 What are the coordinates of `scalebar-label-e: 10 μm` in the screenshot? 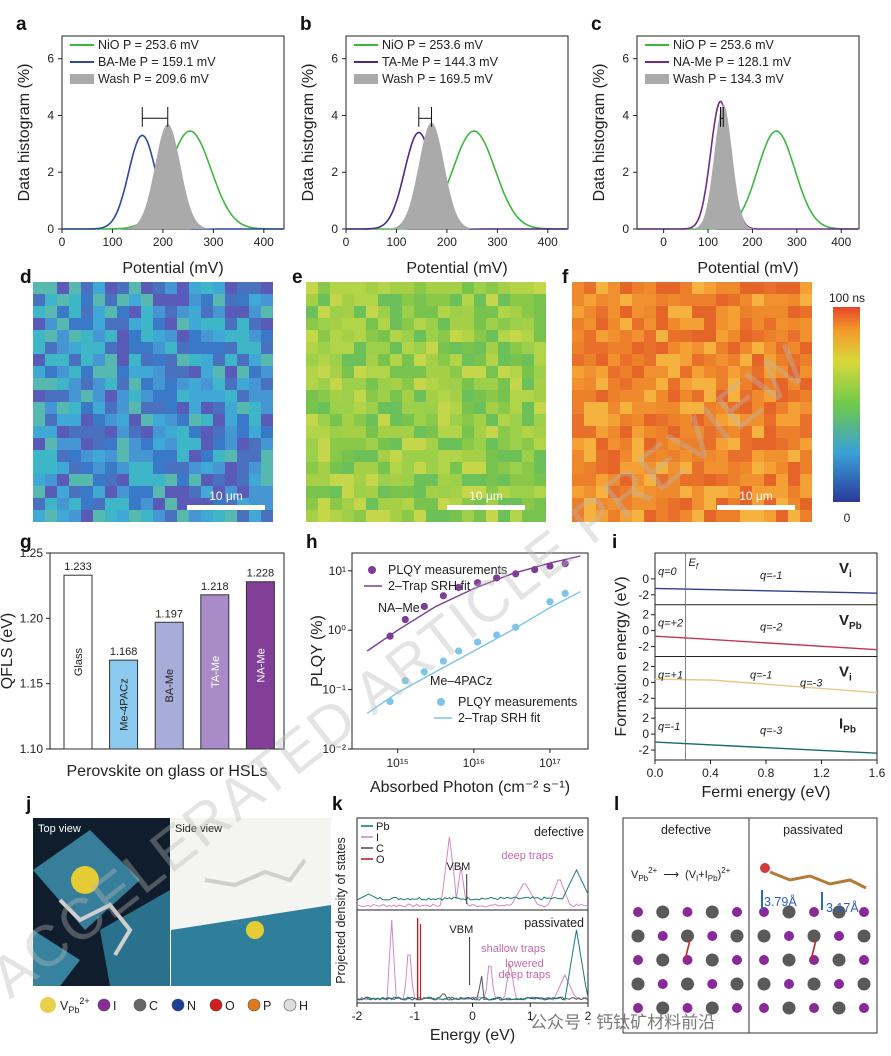 It's located at (486, 496).